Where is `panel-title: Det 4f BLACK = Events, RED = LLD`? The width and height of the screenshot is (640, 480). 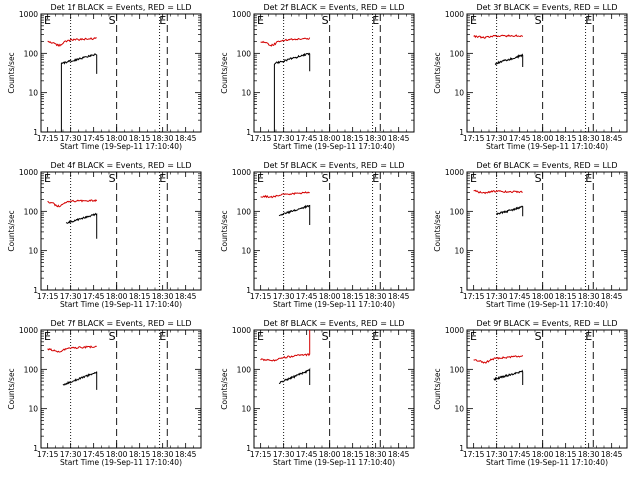
panel-title: Det 4f BLACK = Events, RED = LLD is located at coordinates (120, 165).